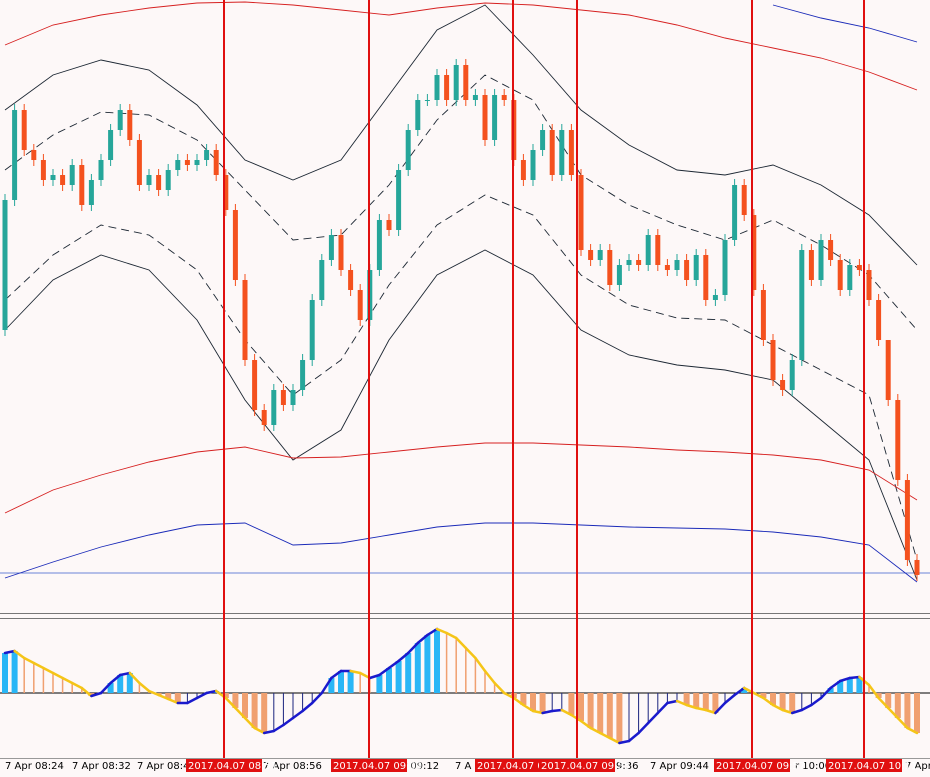  I want to click on x-tick-label: r 09:12, so click(421, 766).